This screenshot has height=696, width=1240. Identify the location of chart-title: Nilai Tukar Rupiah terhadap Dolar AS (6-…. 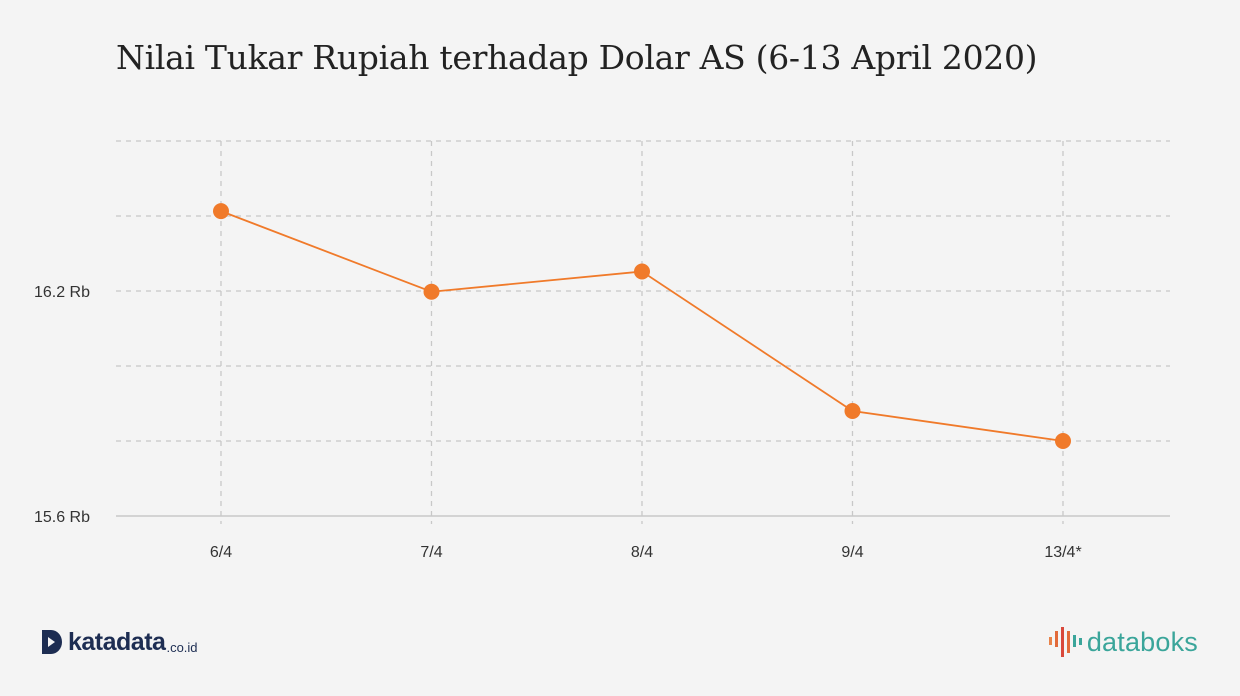
(577, 57).